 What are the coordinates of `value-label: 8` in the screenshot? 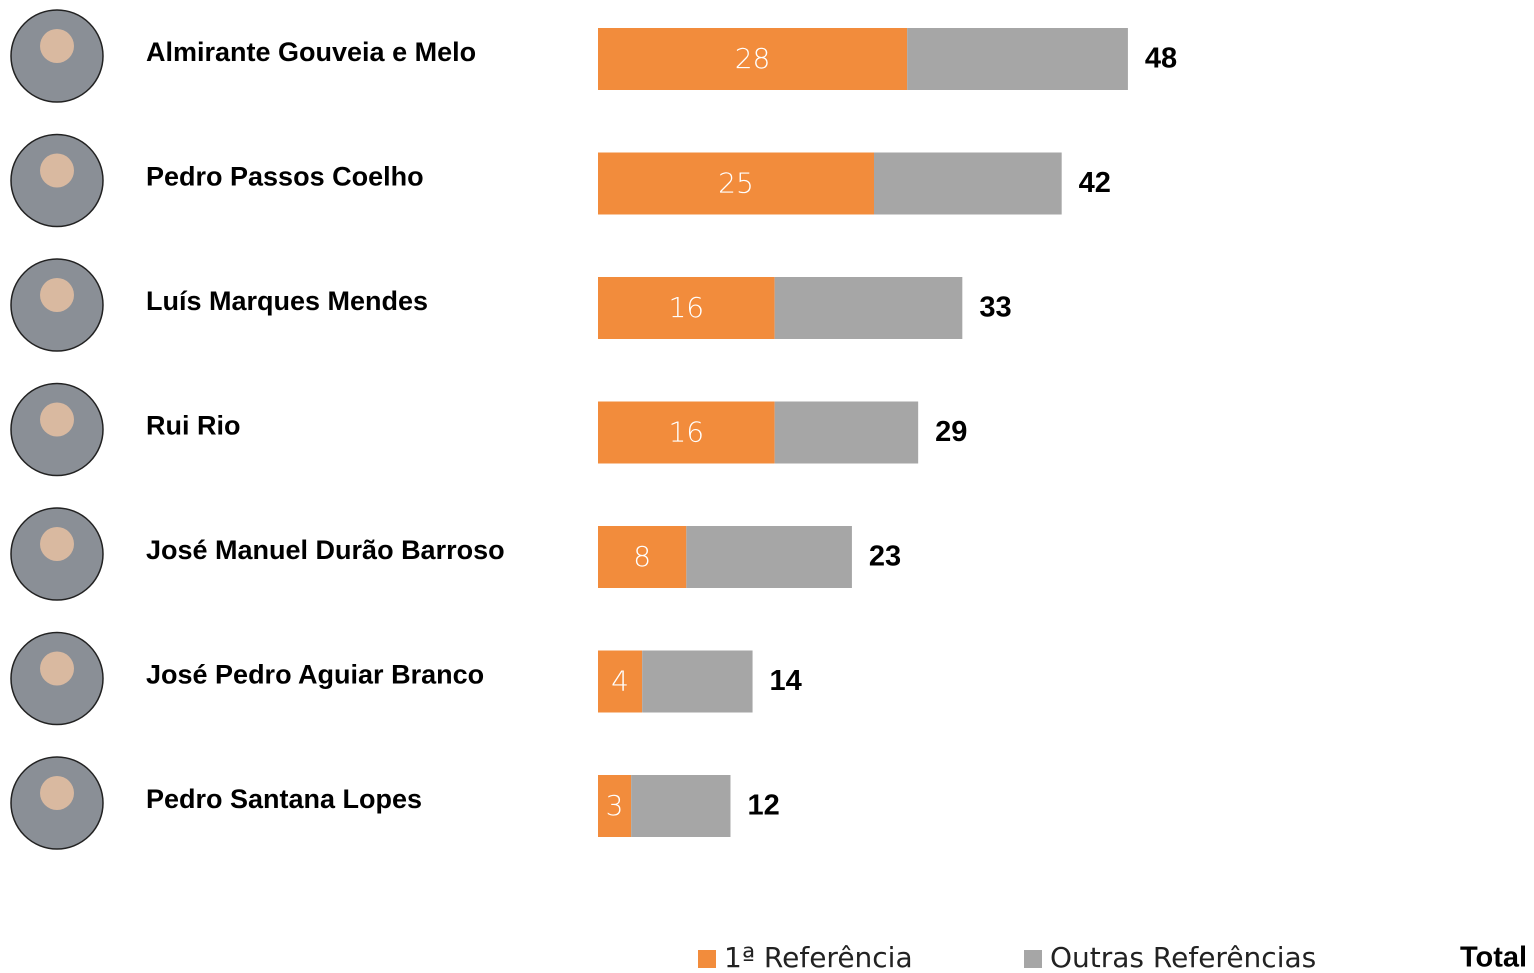 It's located at (642, 556).